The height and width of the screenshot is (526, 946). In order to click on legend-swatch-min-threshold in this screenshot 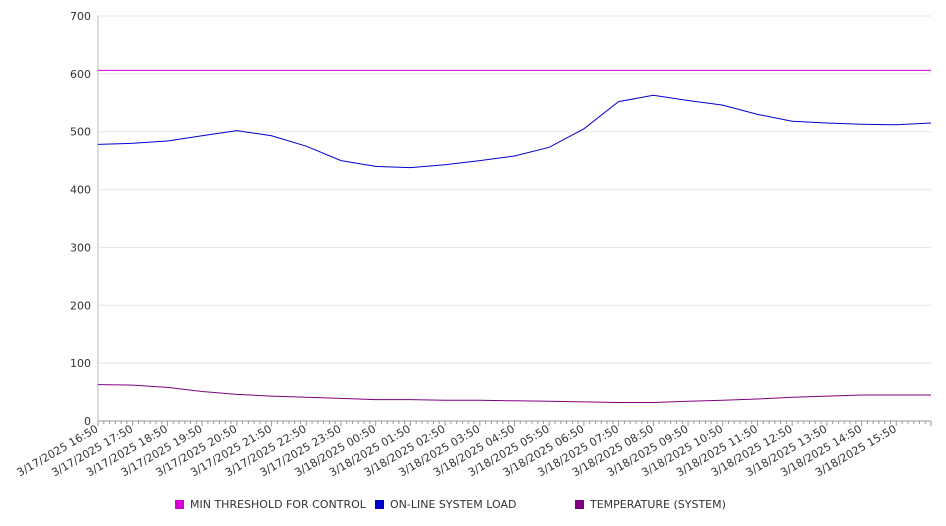, I will do `click(179, 504)`.